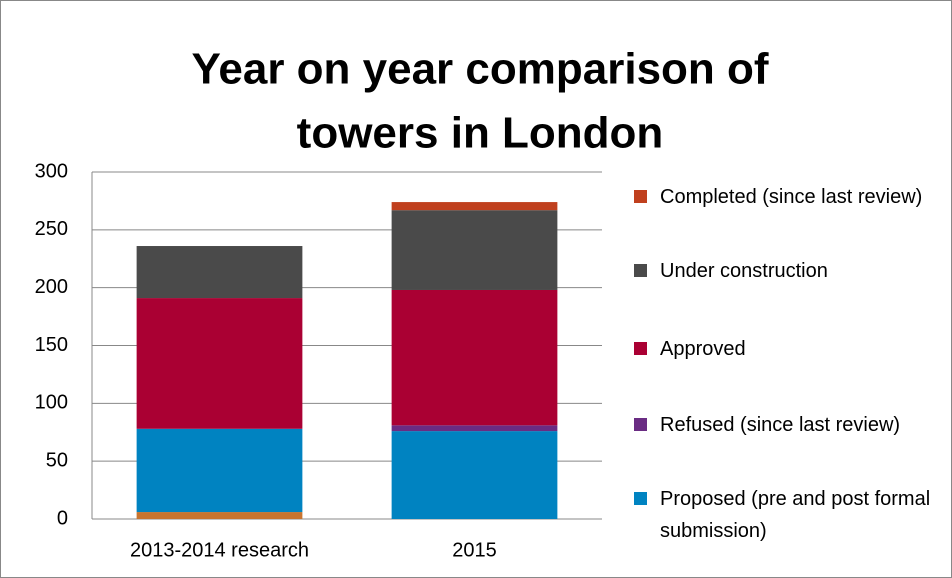 This screenshot has width=952, height=578. I want to click on legend-item: Refused (since last review), so click(790, 425).